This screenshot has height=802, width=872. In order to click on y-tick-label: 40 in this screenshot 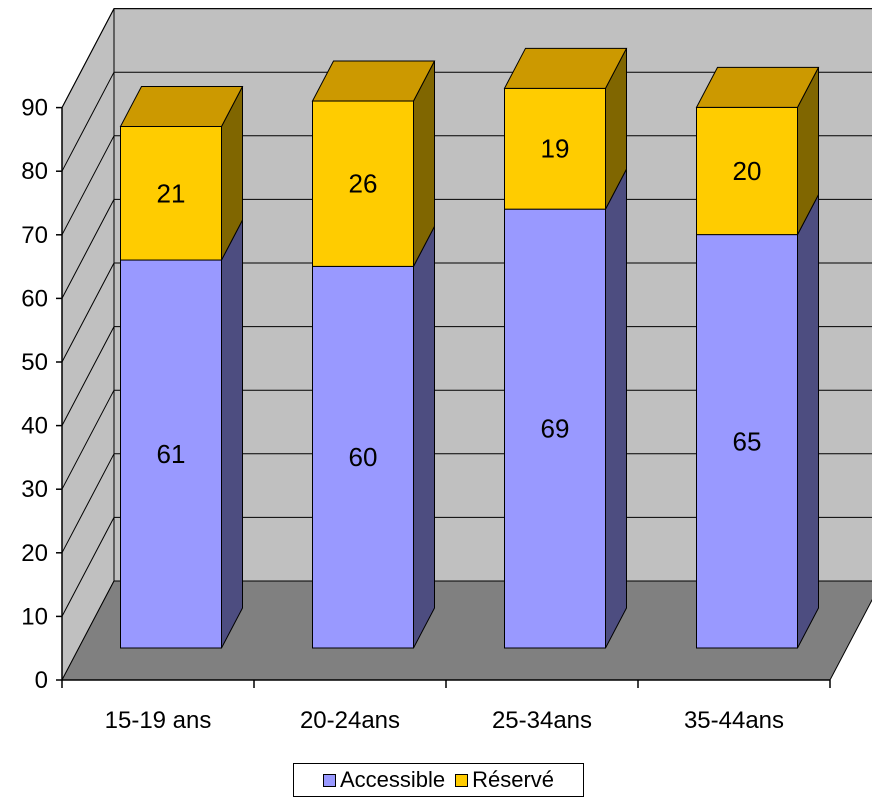, I will do `click(34, 426)`.